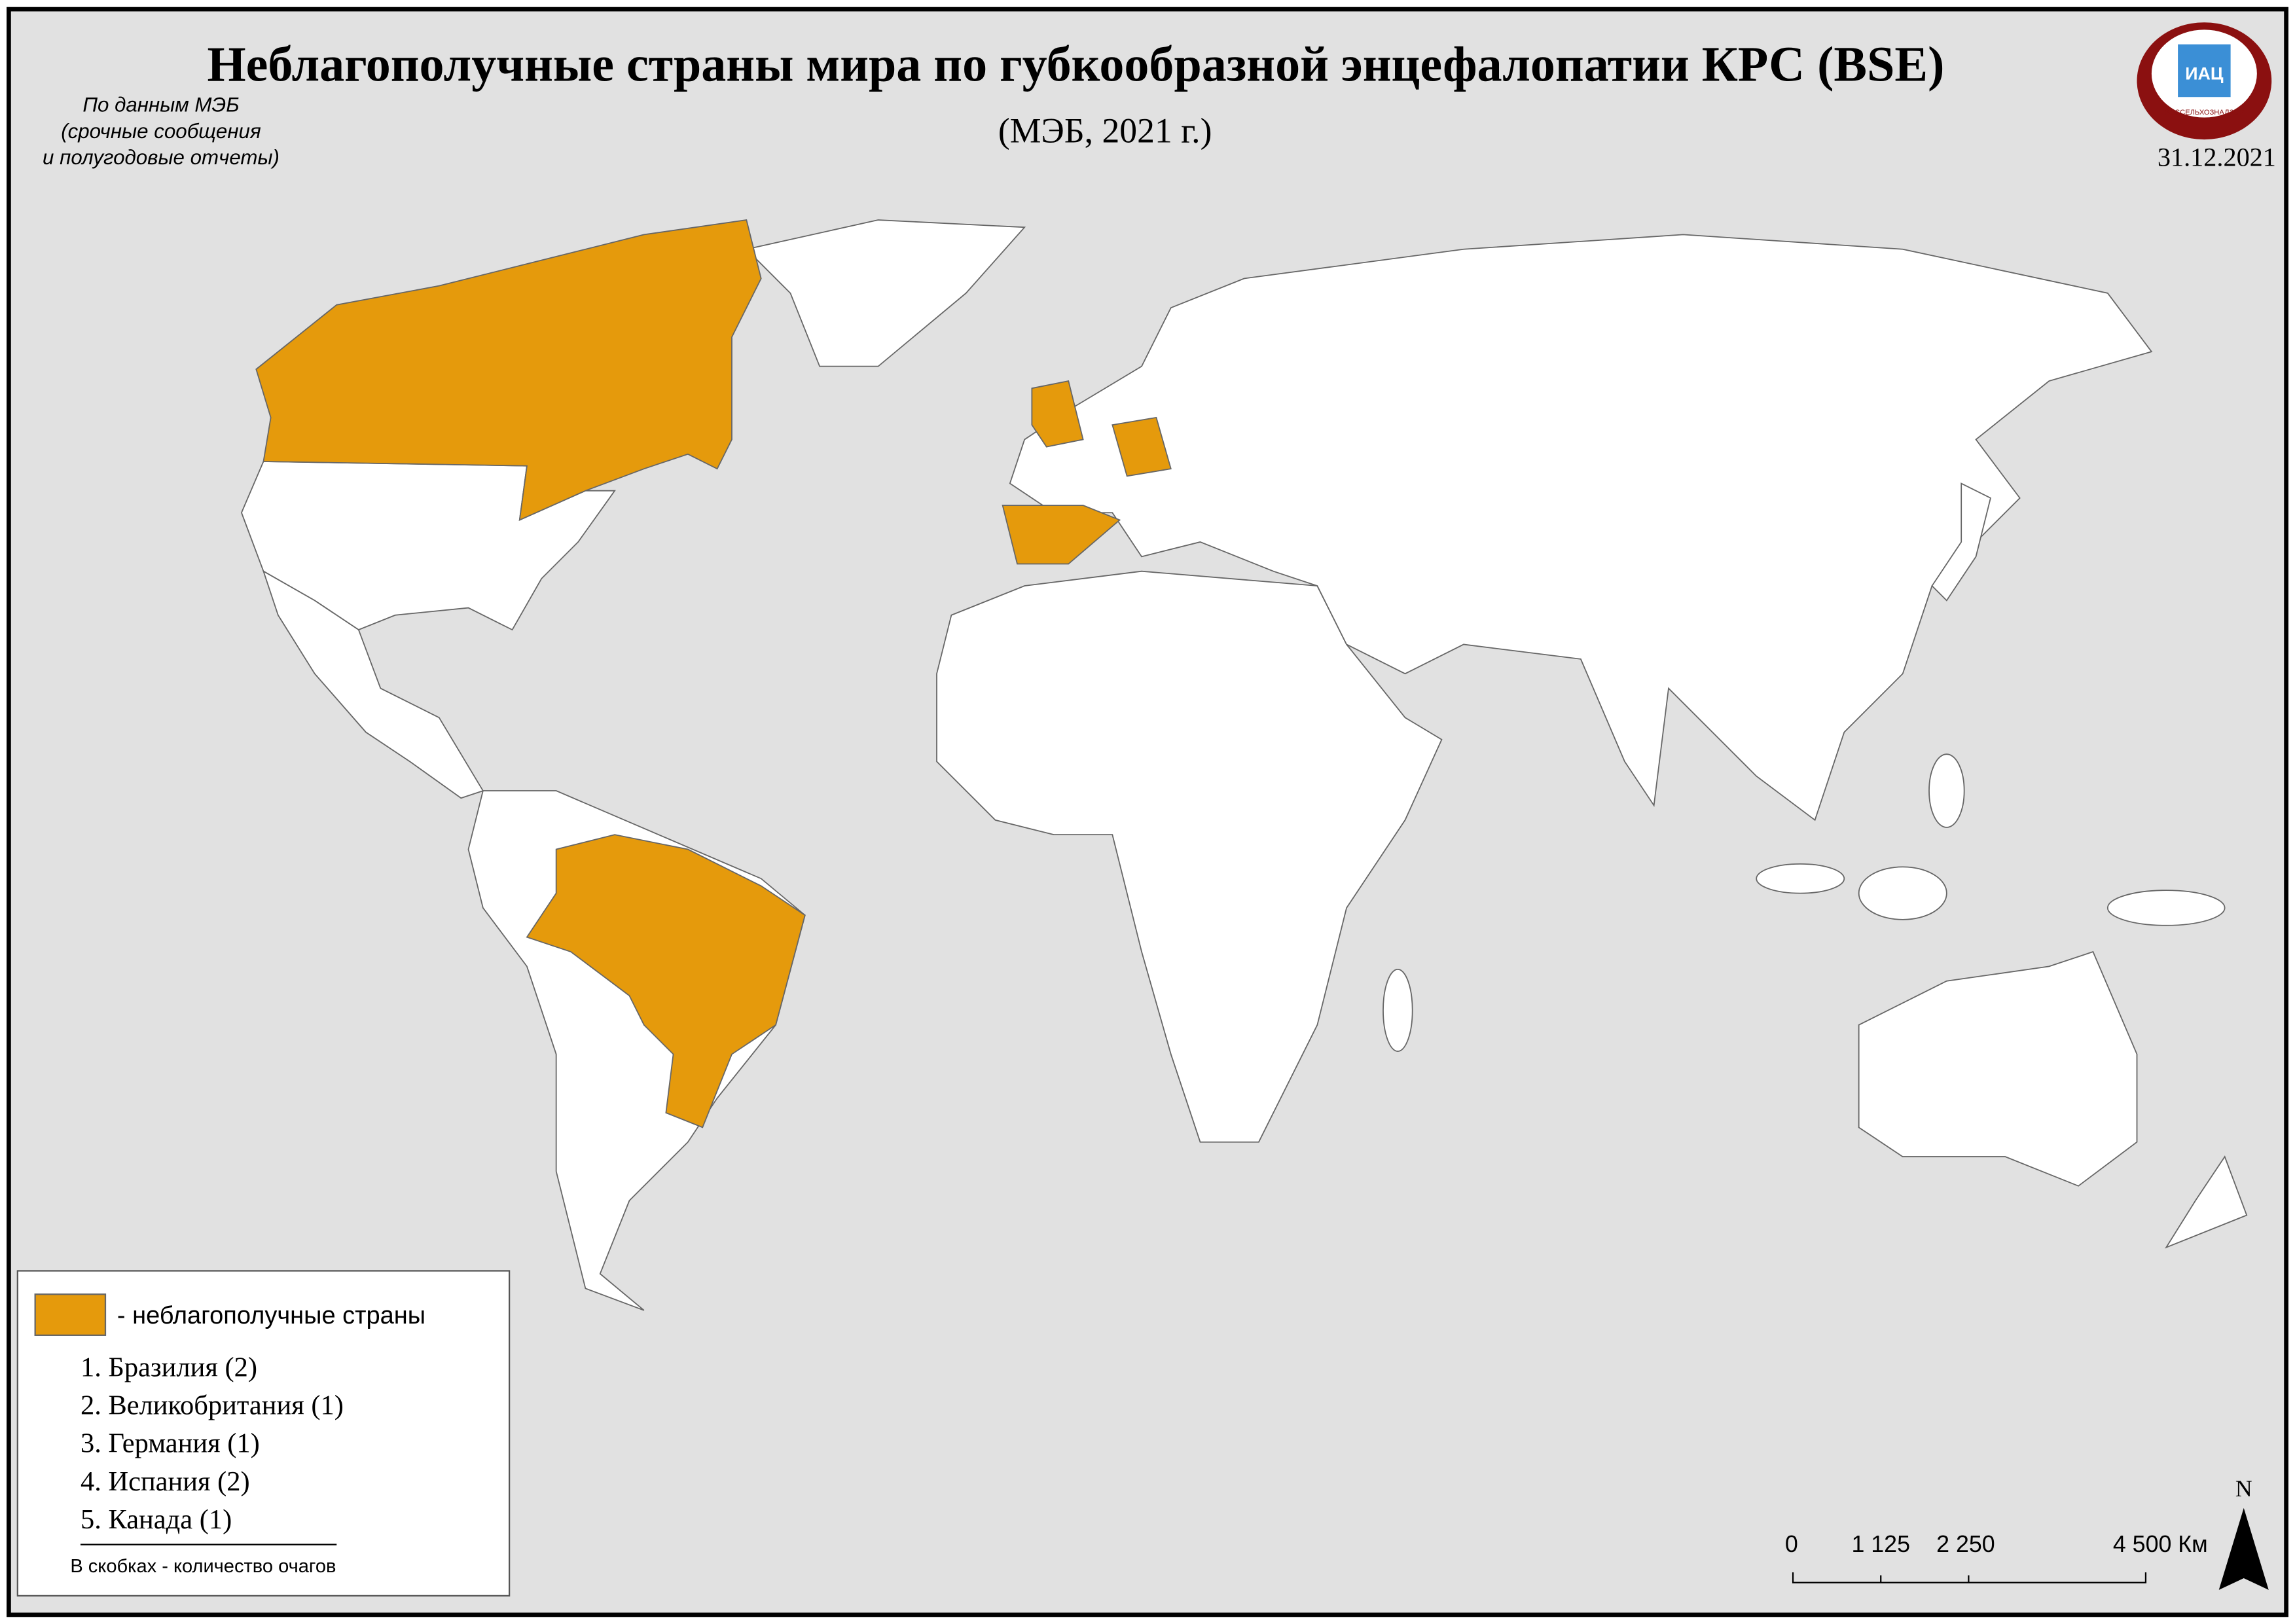  What do you see at coordinates (2243, 1532) in the screenshot?
I see `north-arrow: N` at bounding box center [2243, 1532].